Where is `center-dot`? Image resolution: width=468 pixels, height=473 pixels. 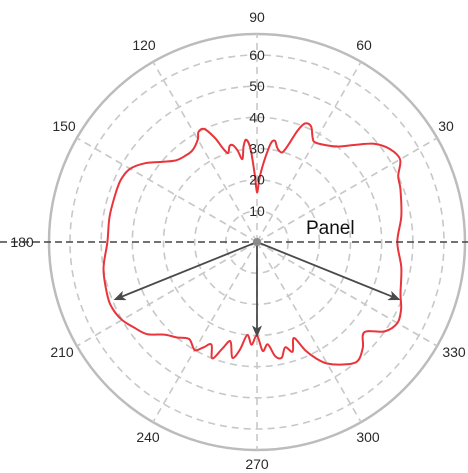
center-dot is located at coordinates (257, 242).